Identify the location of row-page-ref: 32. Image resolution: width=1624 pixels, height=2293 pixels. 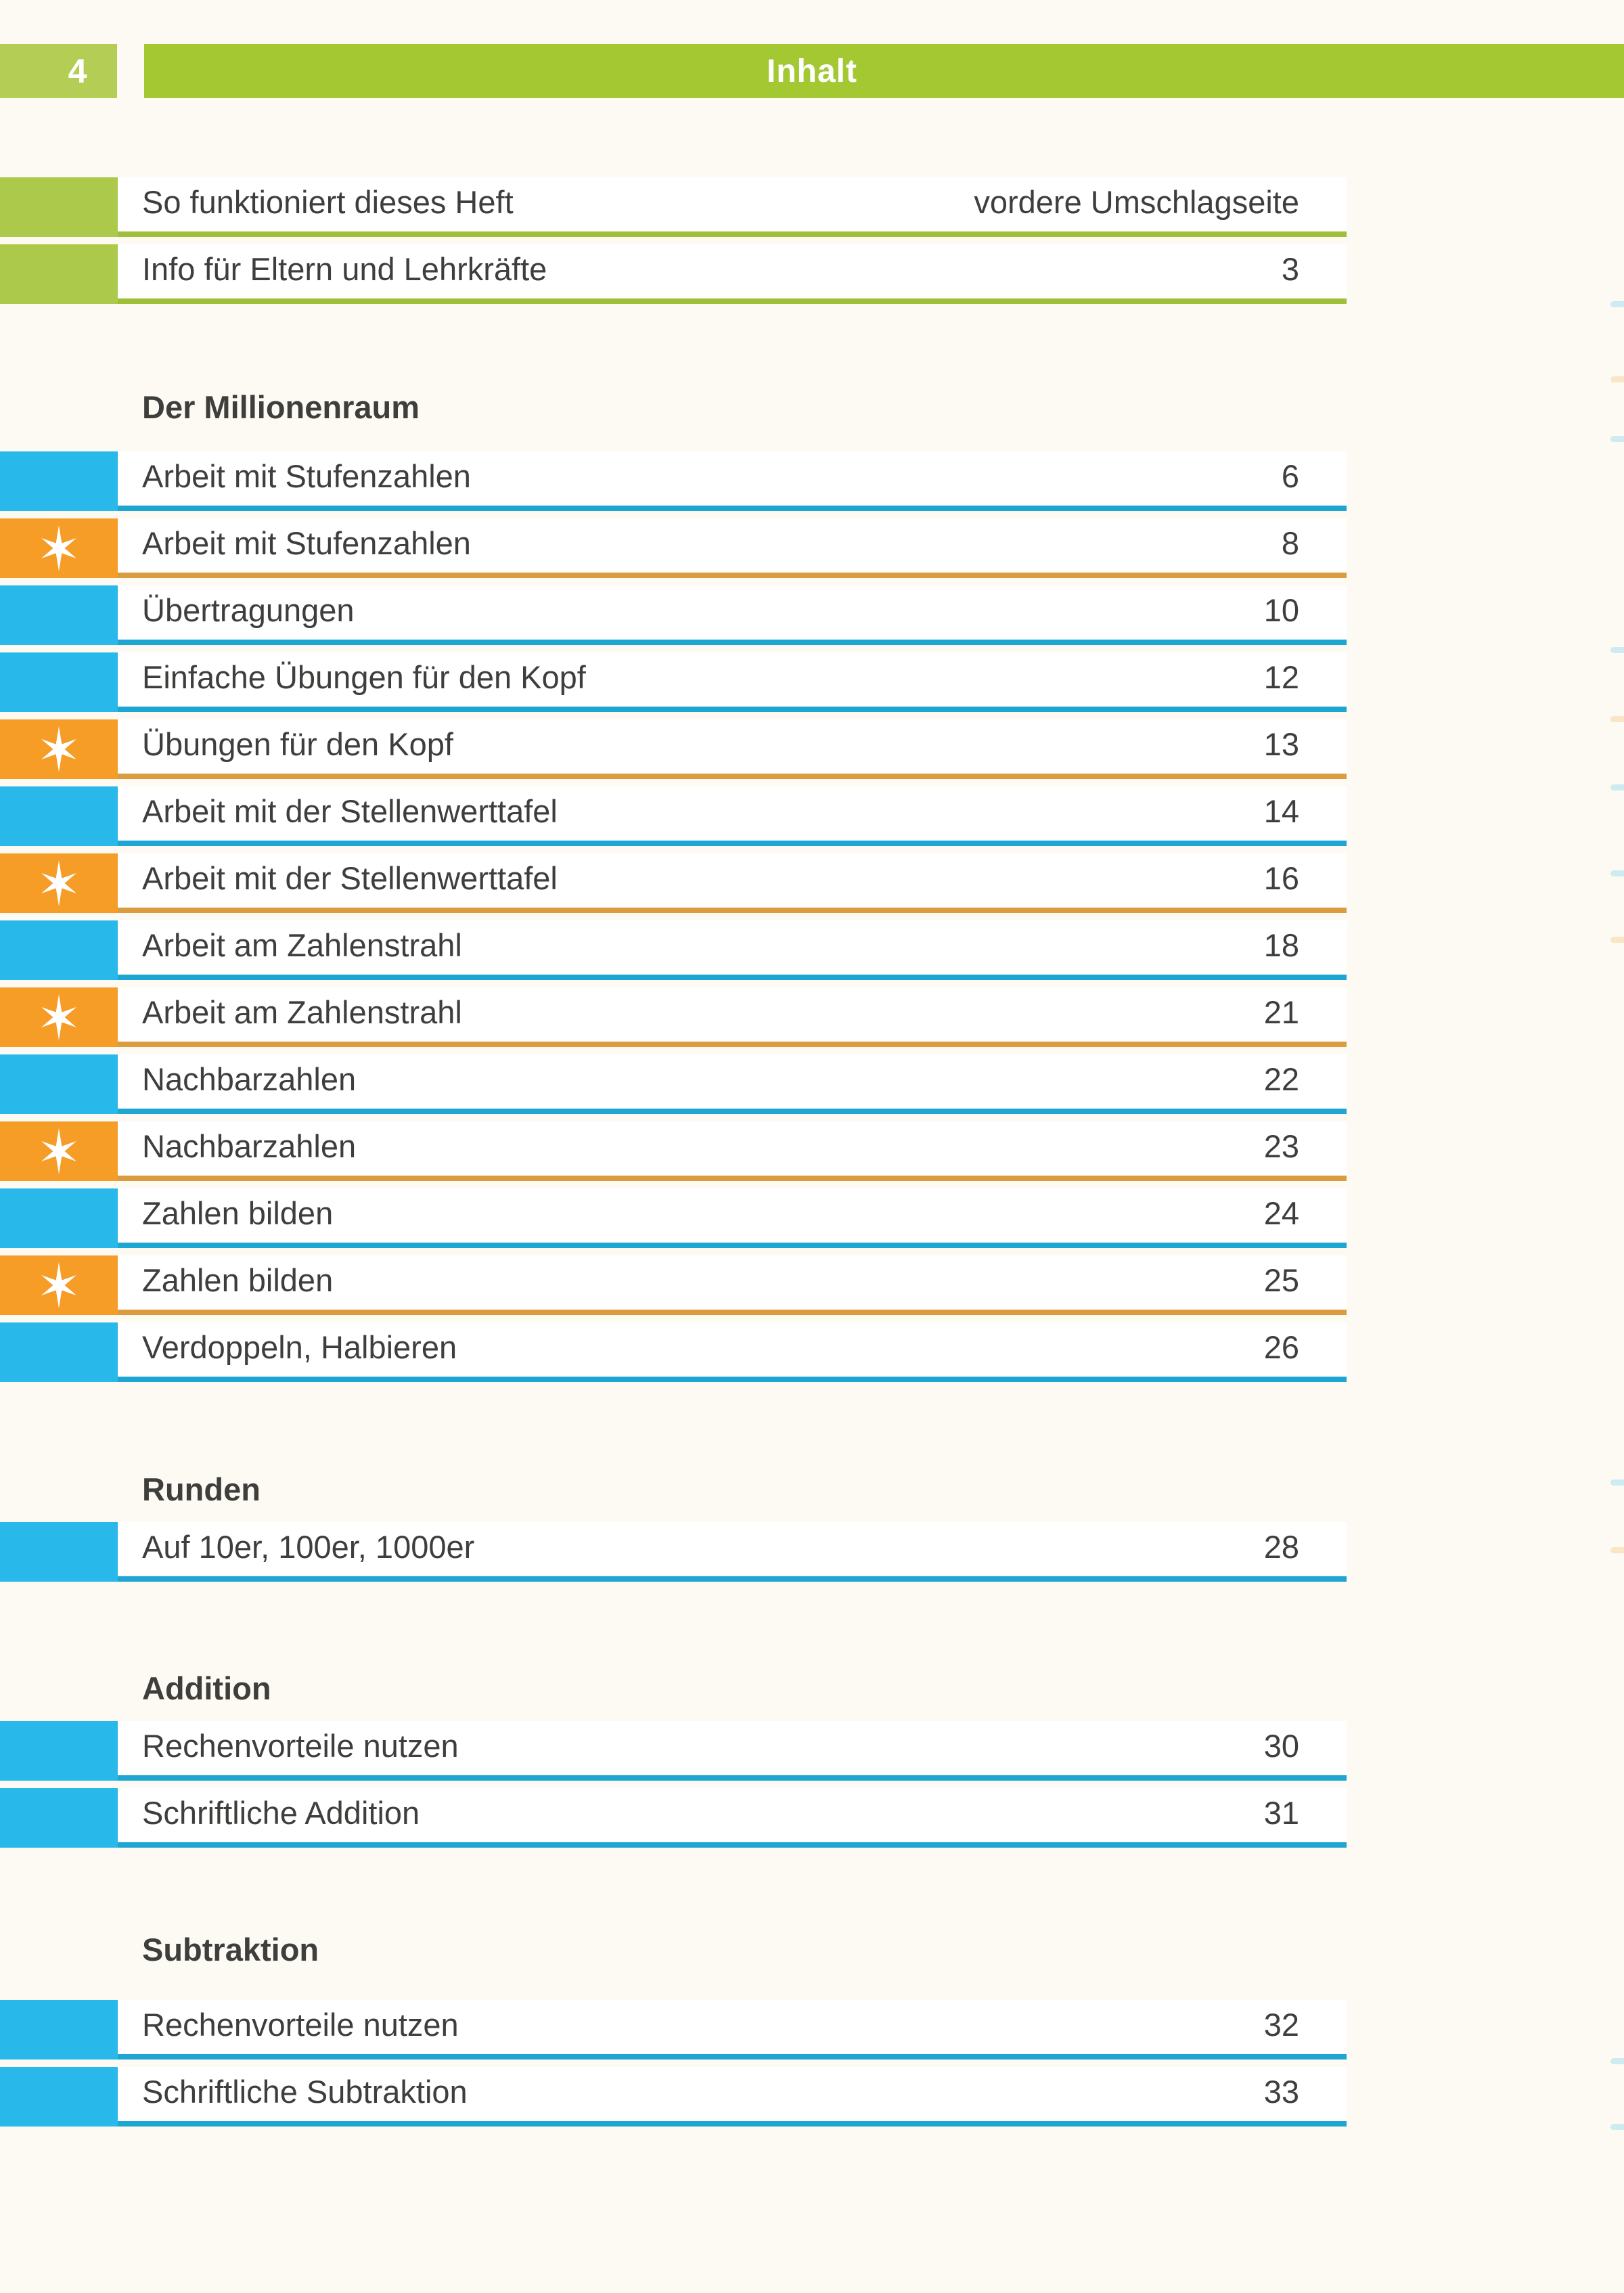
(1281, 2025).